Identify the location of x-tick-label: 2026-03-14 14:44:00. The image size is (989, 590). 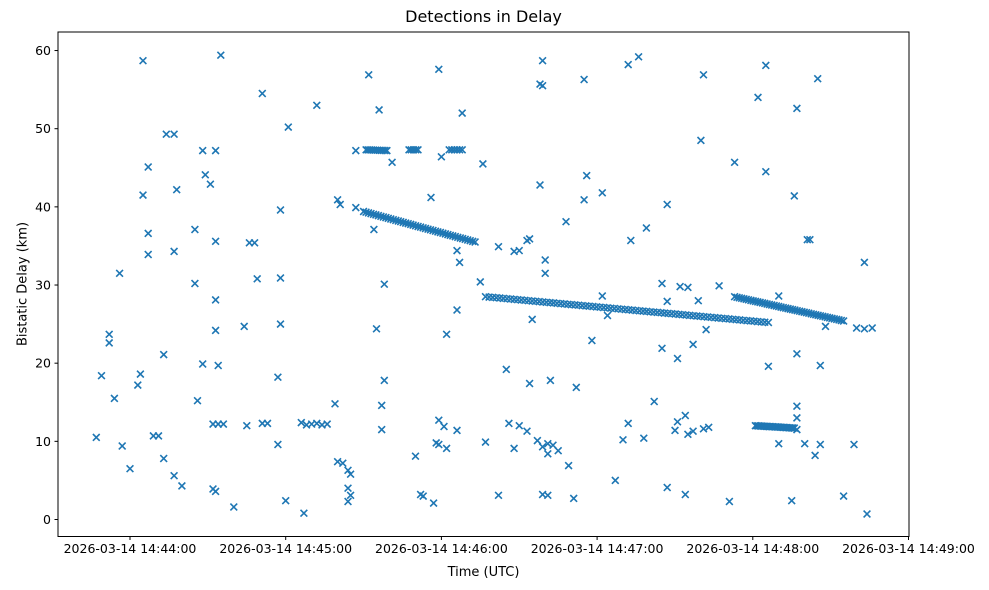
(130, 548).